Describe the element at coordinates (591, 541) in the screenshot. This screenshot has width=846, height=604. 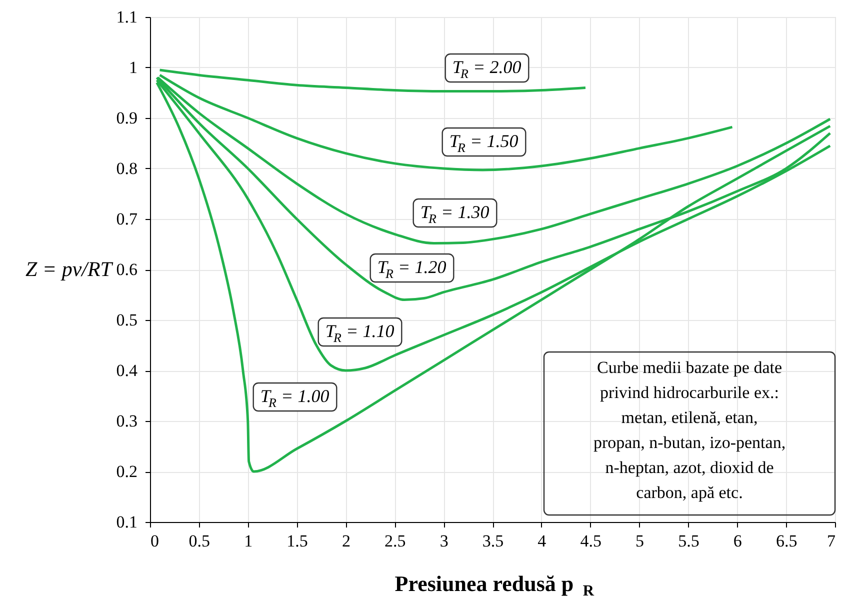
I see `x-tick-label: 4.5` at that location.